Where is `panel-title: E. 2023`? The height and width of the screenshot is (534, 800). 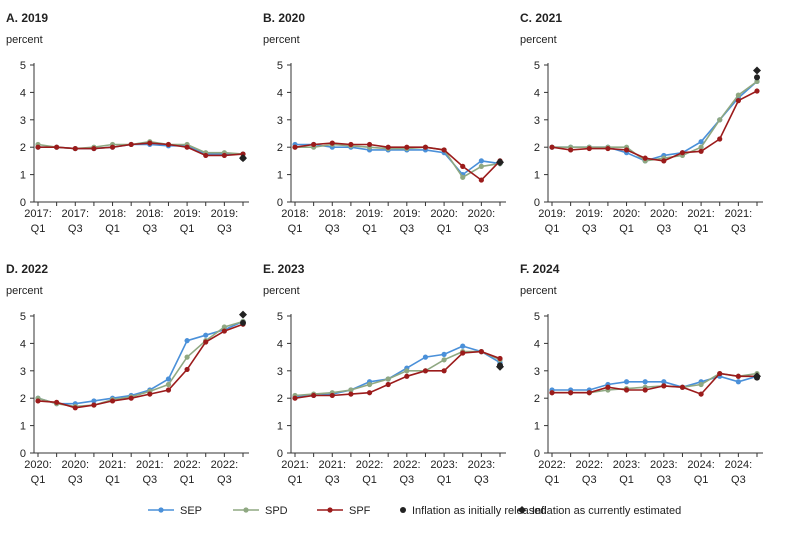
panel-title: E. 2023 is located at coordinates (284, 269).